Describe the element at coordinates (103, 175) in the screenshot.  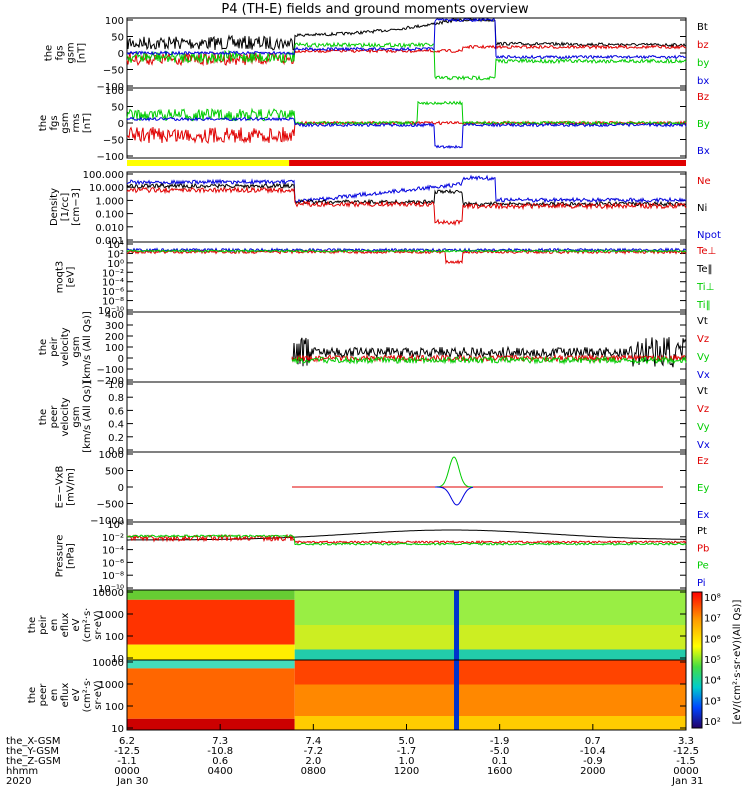
I see `y-tick-label: 100.000` at that location.